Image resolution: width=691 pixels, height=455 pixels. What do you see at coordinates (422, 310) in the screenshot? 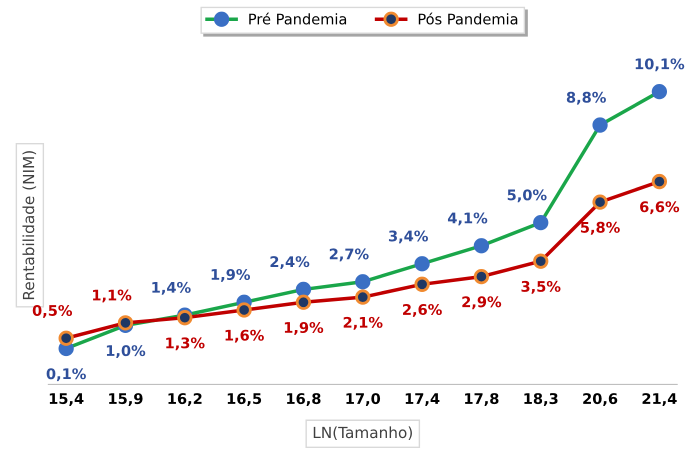
I see `data-label: 2,6%` at bounding box center [422, 310].